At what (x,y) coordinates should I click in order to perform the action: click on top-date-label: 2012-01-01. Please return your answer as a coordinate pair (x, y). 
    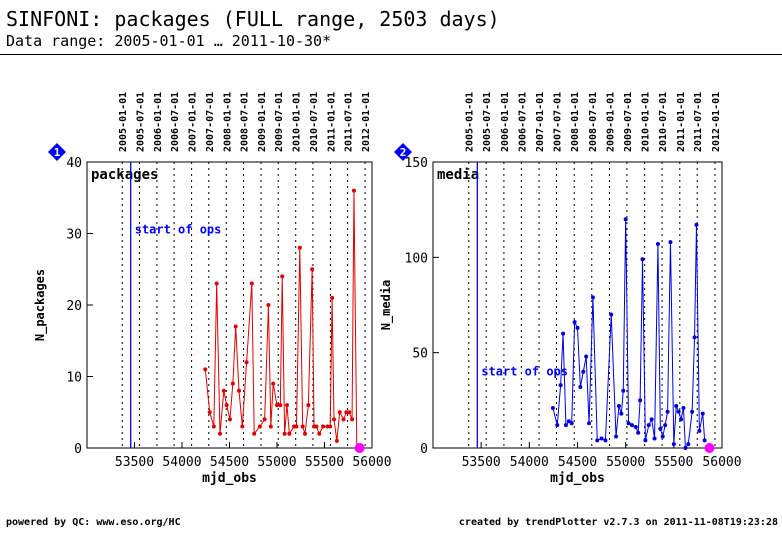
    Looking at the image, I should click on (716, 122).